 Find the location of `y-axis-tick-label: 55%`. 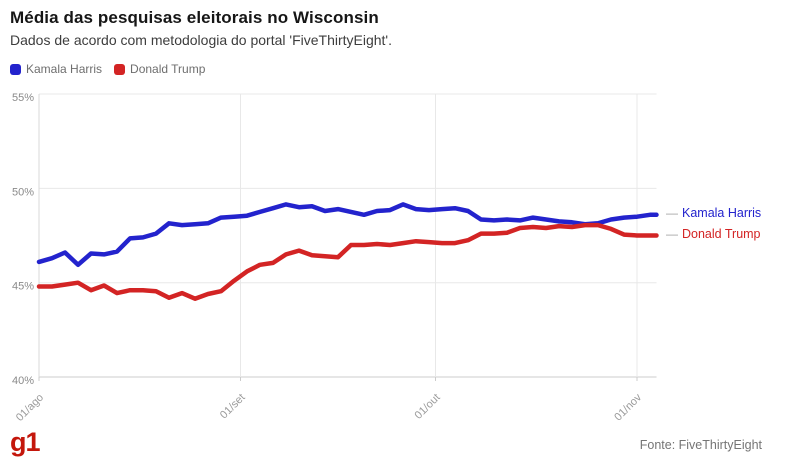

y-axis-tick-label: 55% is located at coordinates (23, 98).